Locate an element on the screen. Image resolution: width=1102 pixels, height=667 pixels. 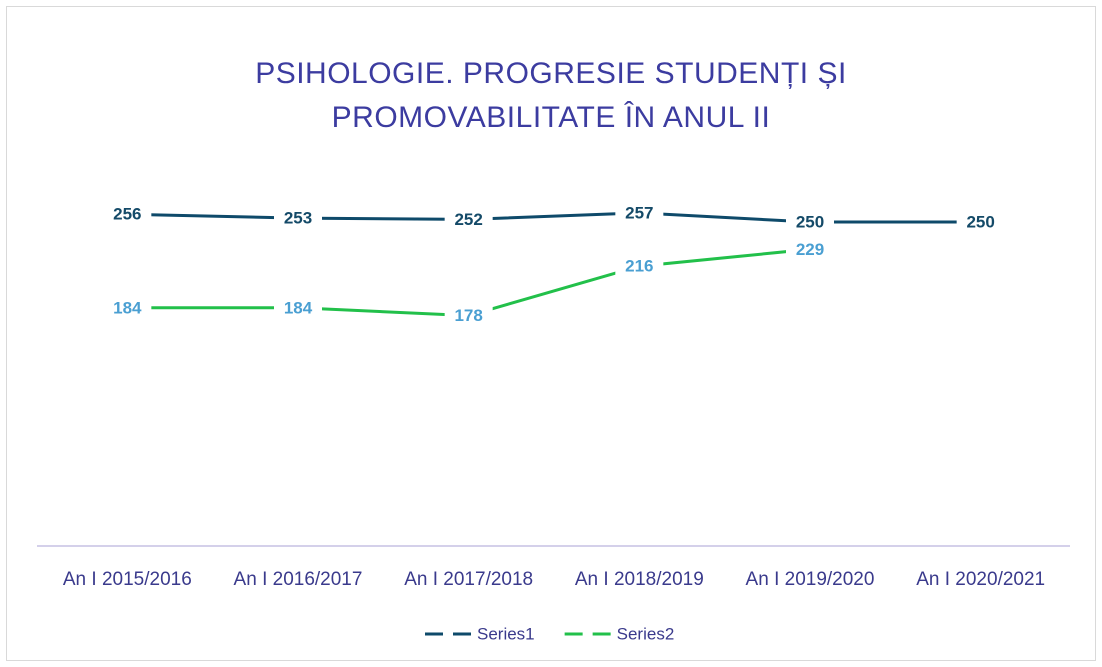
data-label: 257 is located at coordinates (639, 212).